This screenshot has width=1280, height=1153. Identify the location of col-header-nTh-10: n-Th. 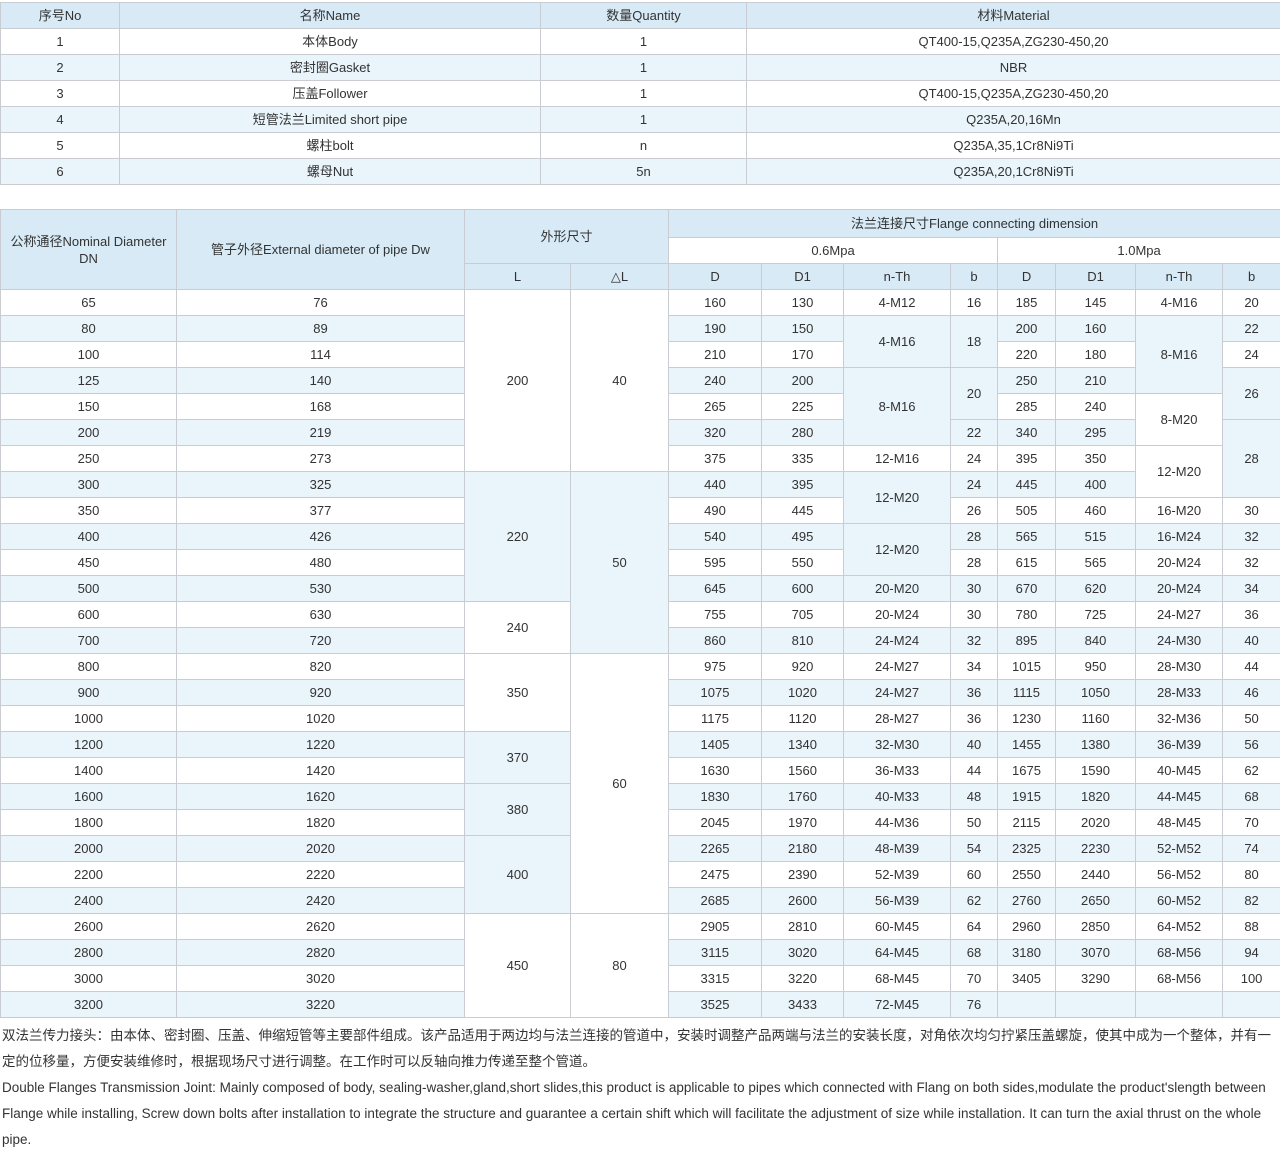
(1179, 277).